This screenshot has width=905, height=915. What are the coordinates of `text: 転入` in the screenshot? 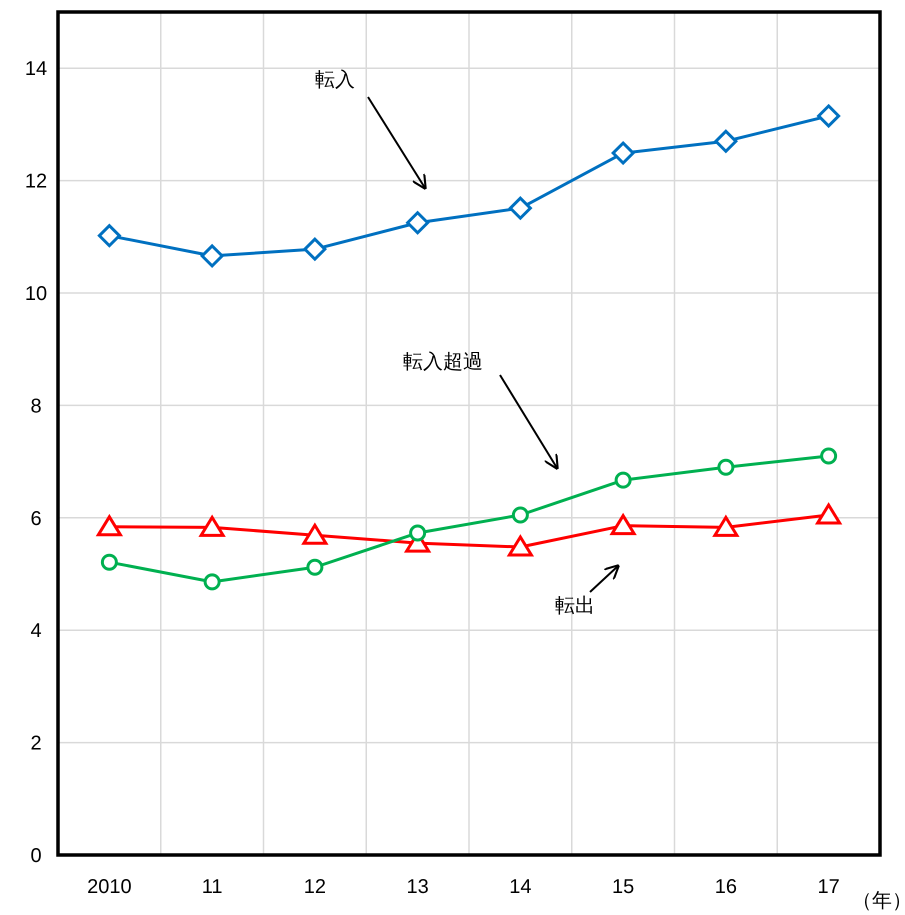 It's located at (335, 80).